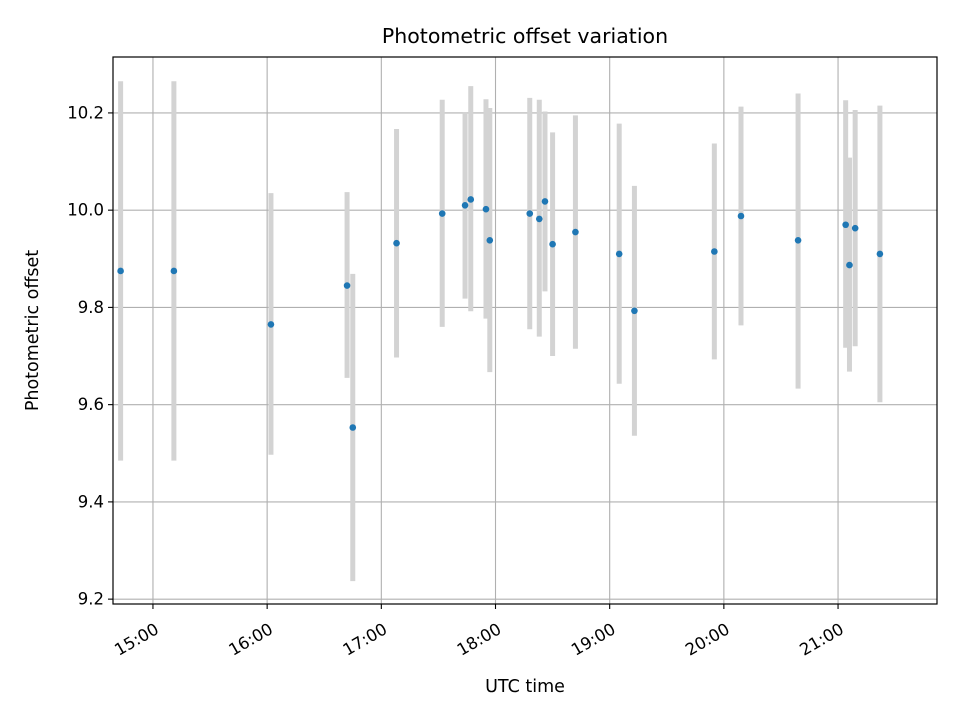  I want to click on y-tick-label: 10.2, so click(85, 112).